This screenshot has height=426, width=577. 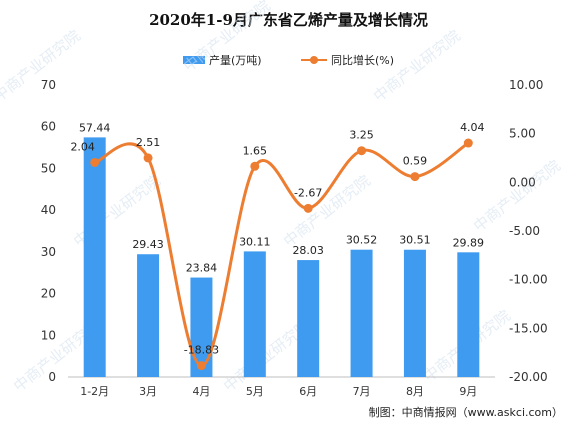 What do you see at coordinates (528, 377) in the screenshot?
I see `y2-tick-label: -20.00` at bounding box center [528, 377].